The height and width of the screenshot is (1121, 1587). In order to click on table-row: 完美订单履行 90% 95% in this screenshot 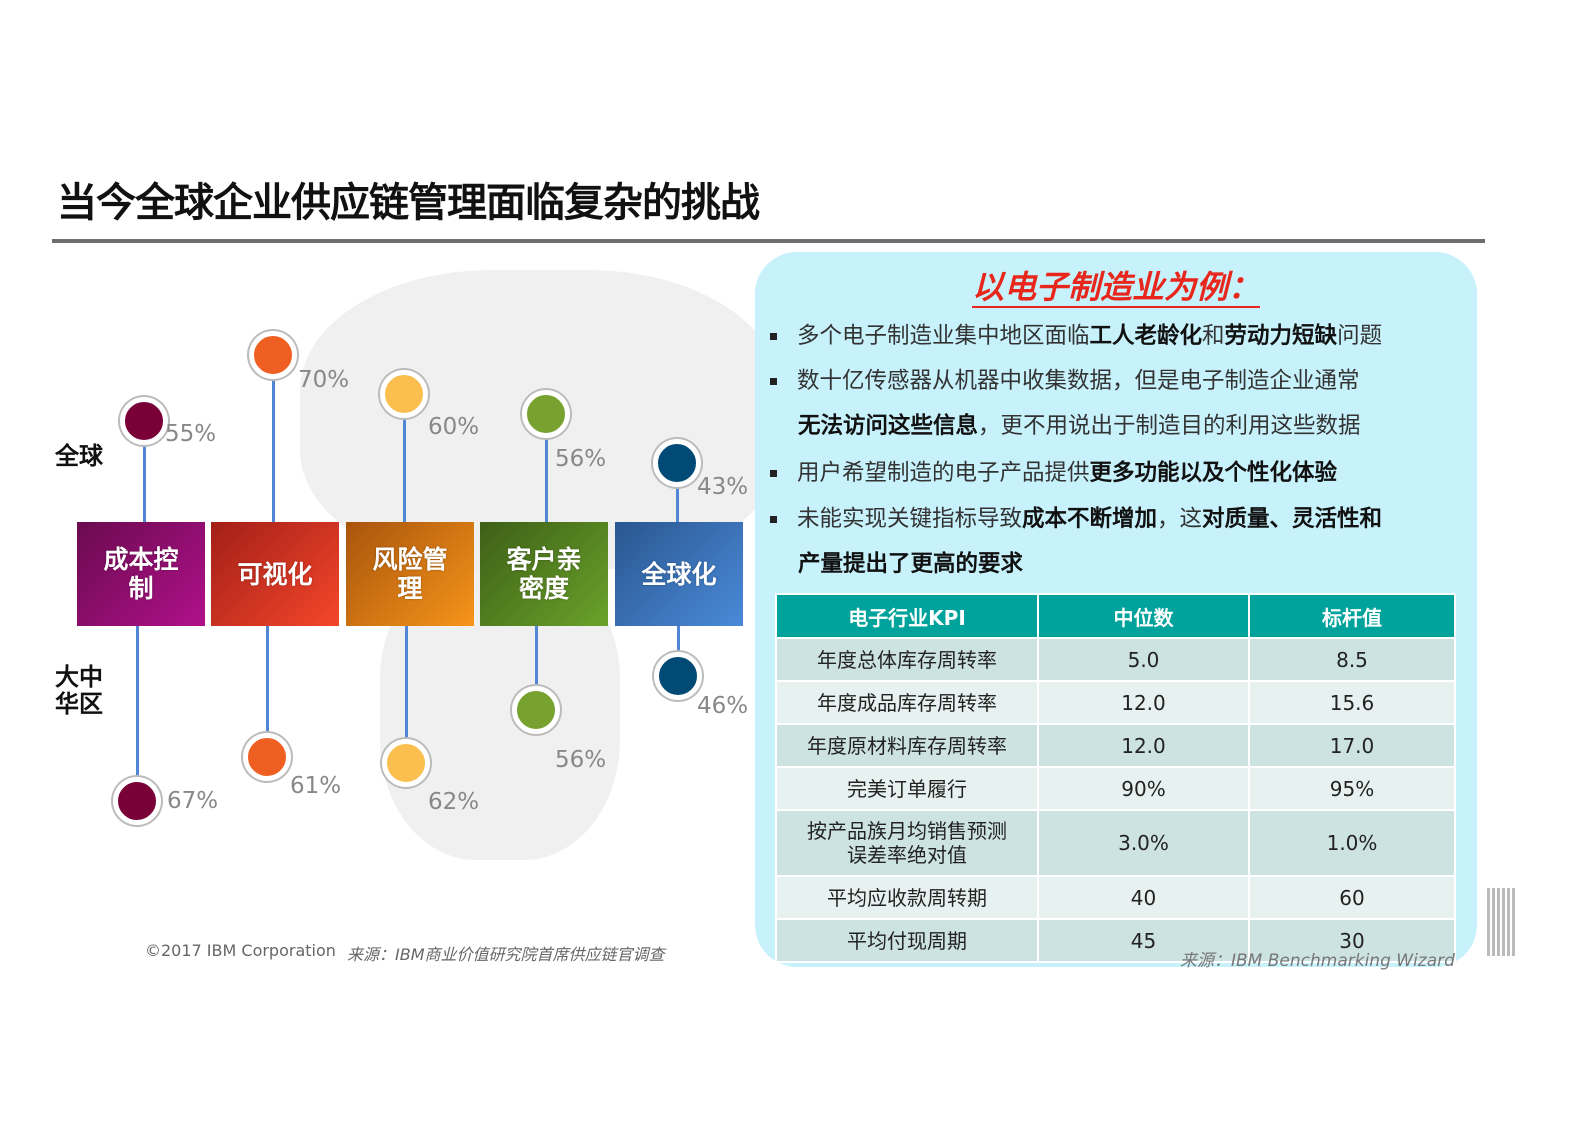, I will do `click(1115, 788)`.